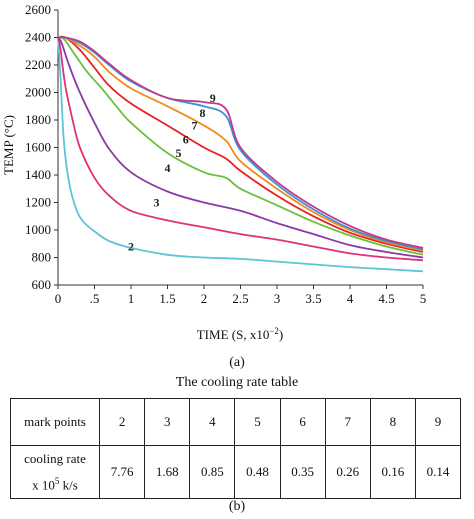 The image size is (474, 519). What do you see at coordinates (38, 174) in the screenshot?
I see `y-tick-label: 1400` at bounding box center [38, 174].